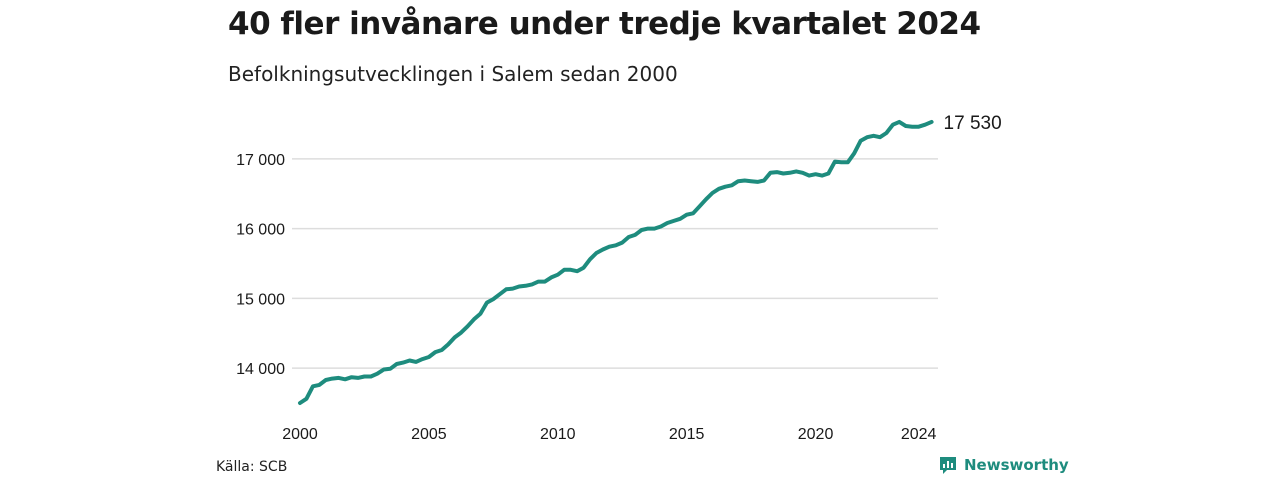  Describe the element at coordinates (609, 434) in the screenshot. I see `x-tick-labels: 2000 2005 2010 2015 2020 2024` at that location.